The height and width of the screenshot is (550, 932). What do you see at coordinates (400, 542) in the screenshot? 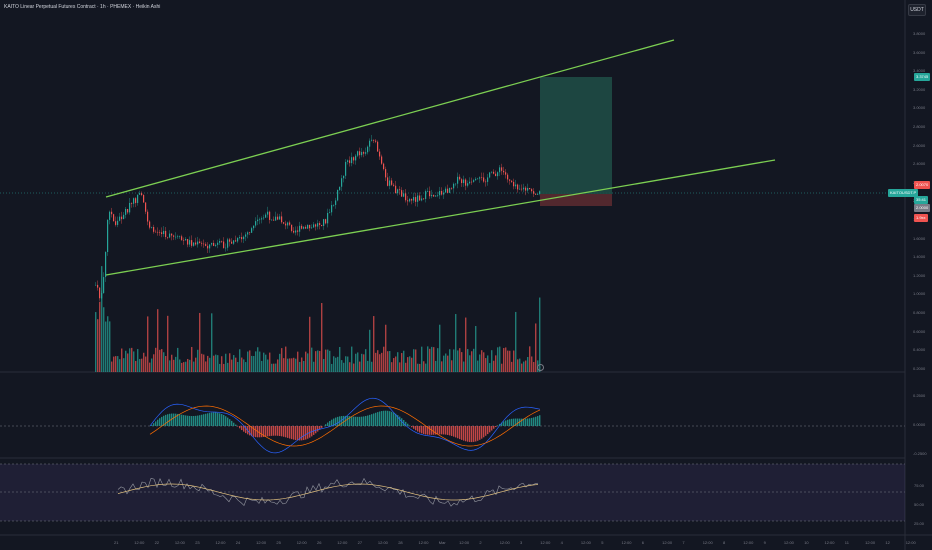
I see `time-tick-label: 28` at bounding box center [400, 542].